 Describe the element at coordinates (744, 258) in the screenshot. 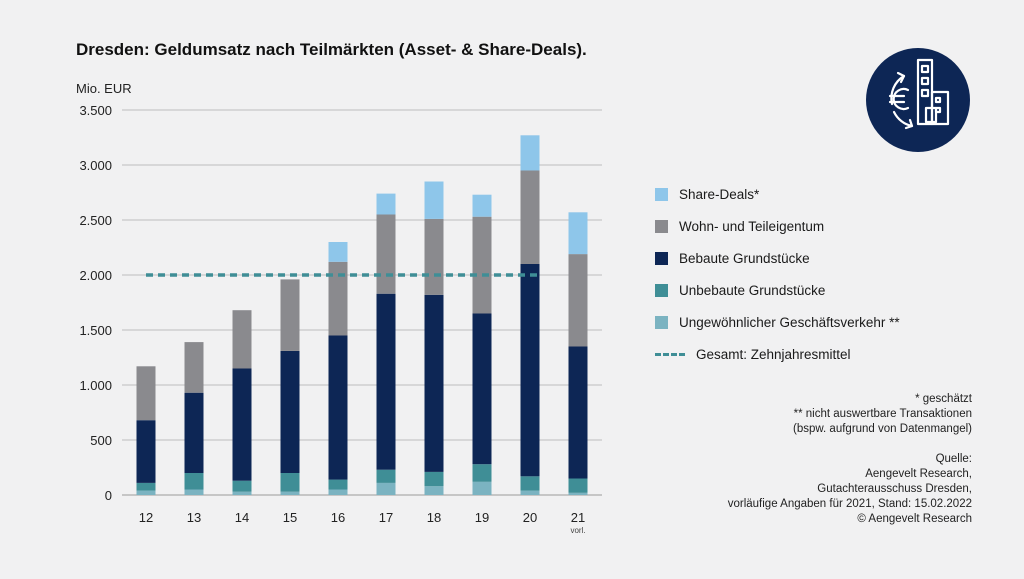

I see `legend-label: Bebaute Grundstücke` at that location.